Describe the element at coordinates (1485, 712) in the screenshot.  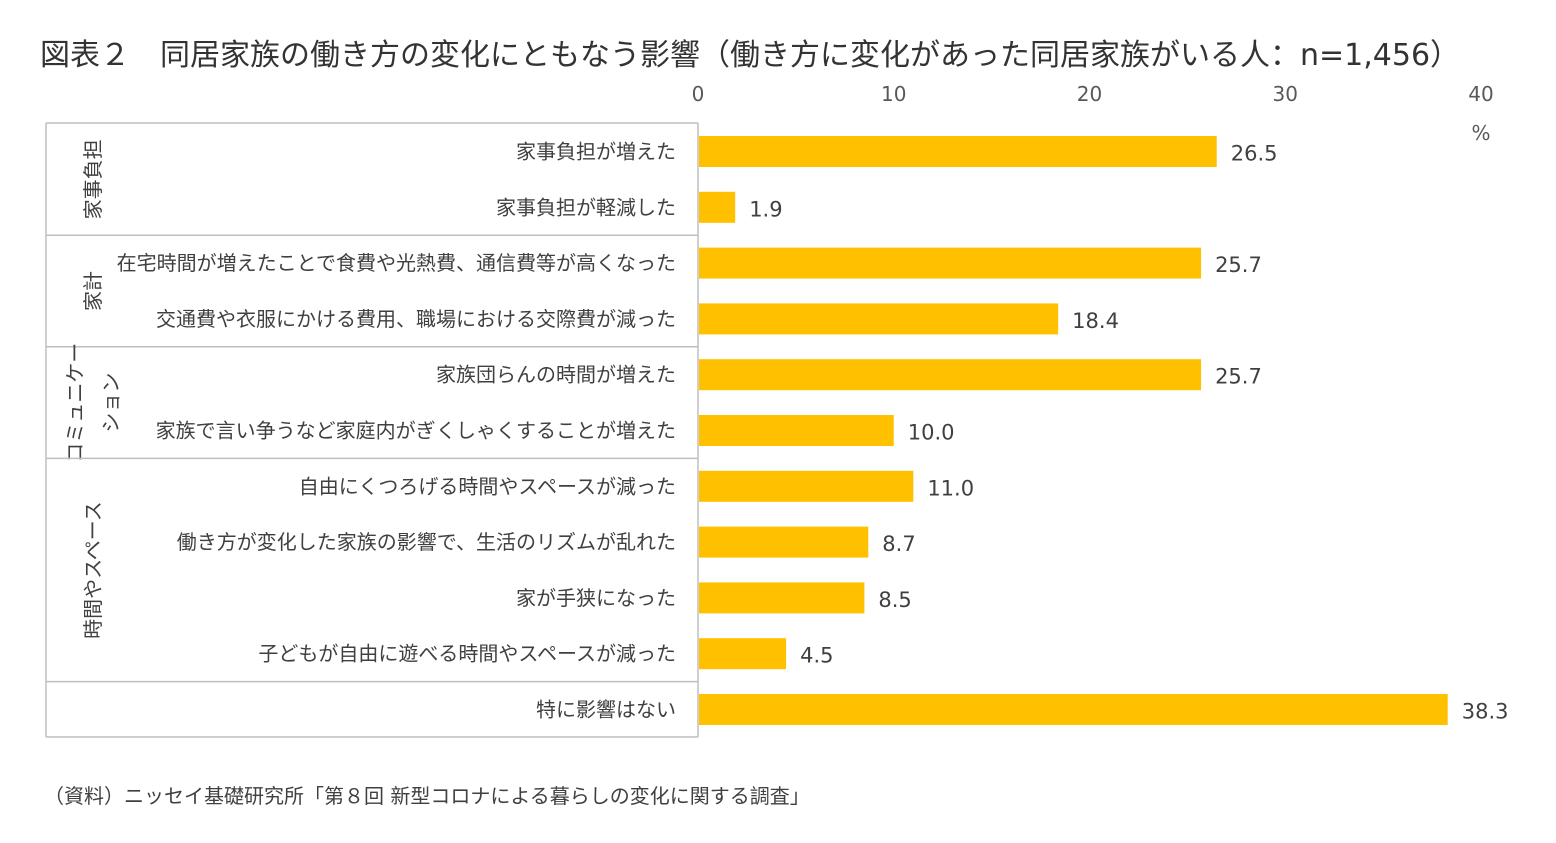
I see `bar-value-label: 38.3` at that location.